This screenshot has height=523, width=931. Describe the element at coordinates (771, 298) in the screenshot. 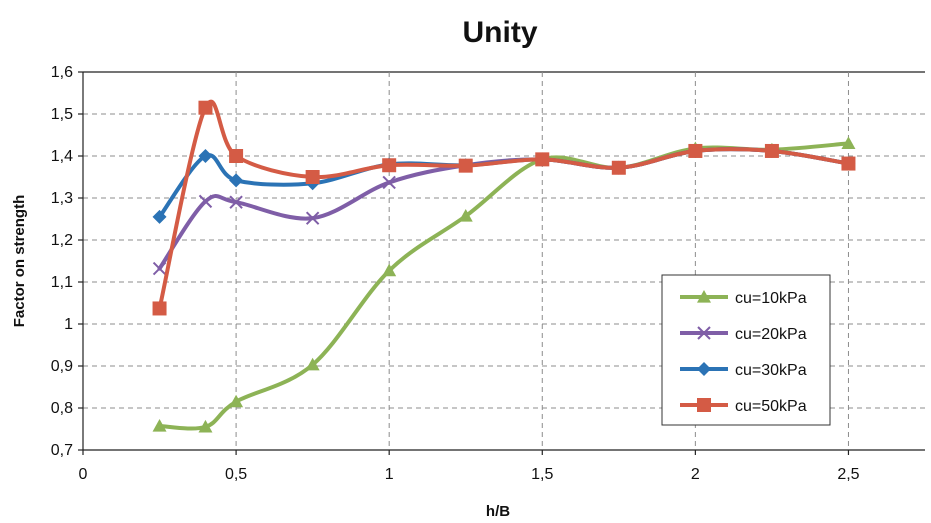

I see `legend-label: cu=10kPa` at that location.